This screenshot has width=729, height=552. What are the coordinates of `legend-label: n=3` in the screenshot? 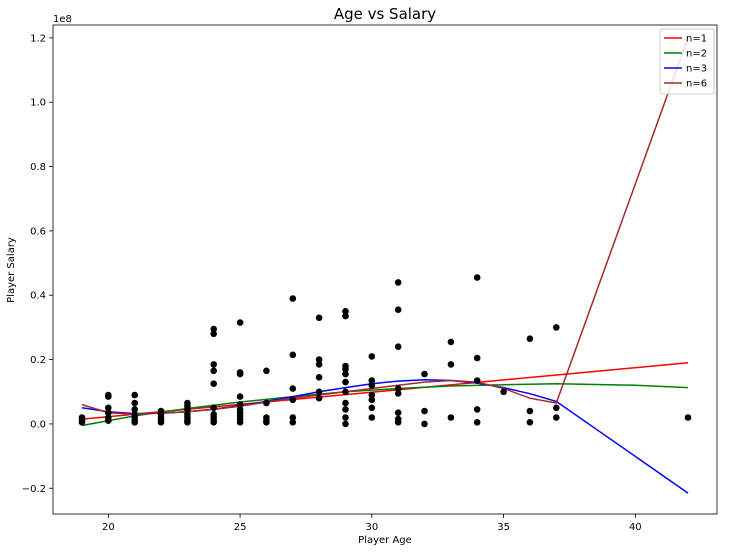 It's located at (696, 69).